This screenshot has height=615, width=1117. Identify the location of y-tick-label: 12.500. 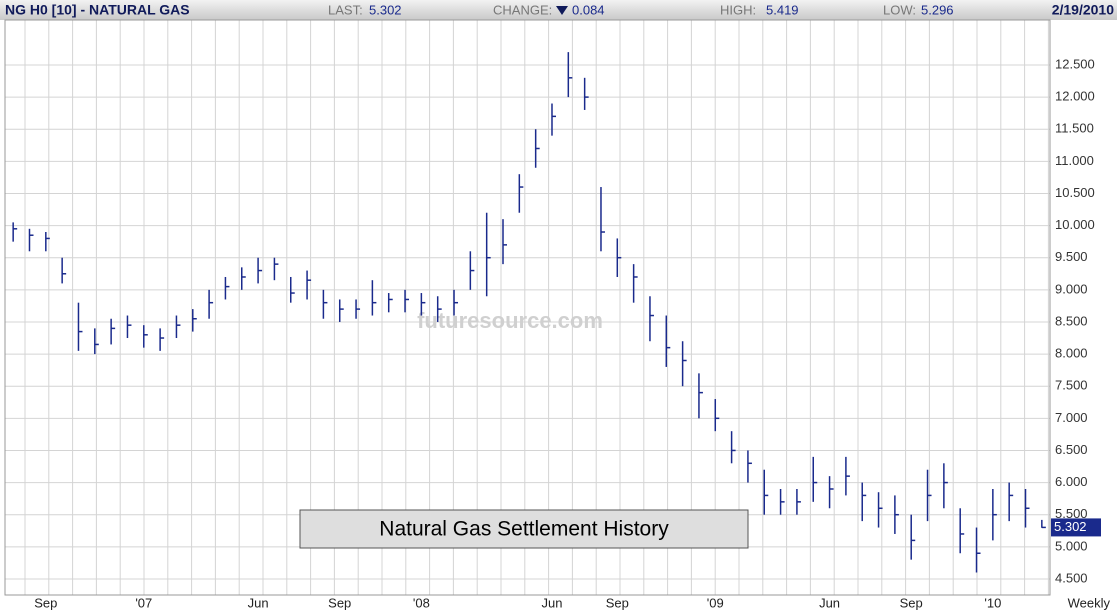
(1075, 63).